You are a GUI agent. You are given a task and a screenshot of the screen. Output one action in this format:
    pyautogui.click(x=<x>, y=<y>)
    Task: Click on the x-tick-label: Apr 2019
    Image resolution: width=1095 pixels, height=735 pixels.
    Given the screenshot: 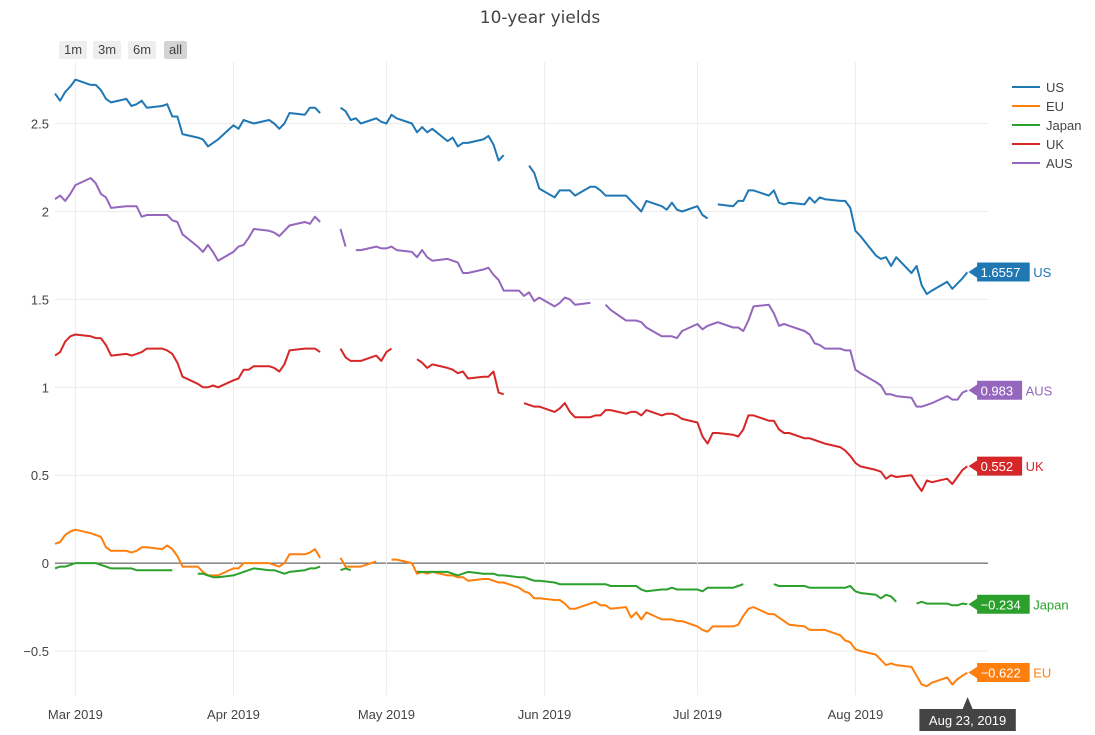 What is the action you would take?
    pyautogui.click(x=233, y=714)
    